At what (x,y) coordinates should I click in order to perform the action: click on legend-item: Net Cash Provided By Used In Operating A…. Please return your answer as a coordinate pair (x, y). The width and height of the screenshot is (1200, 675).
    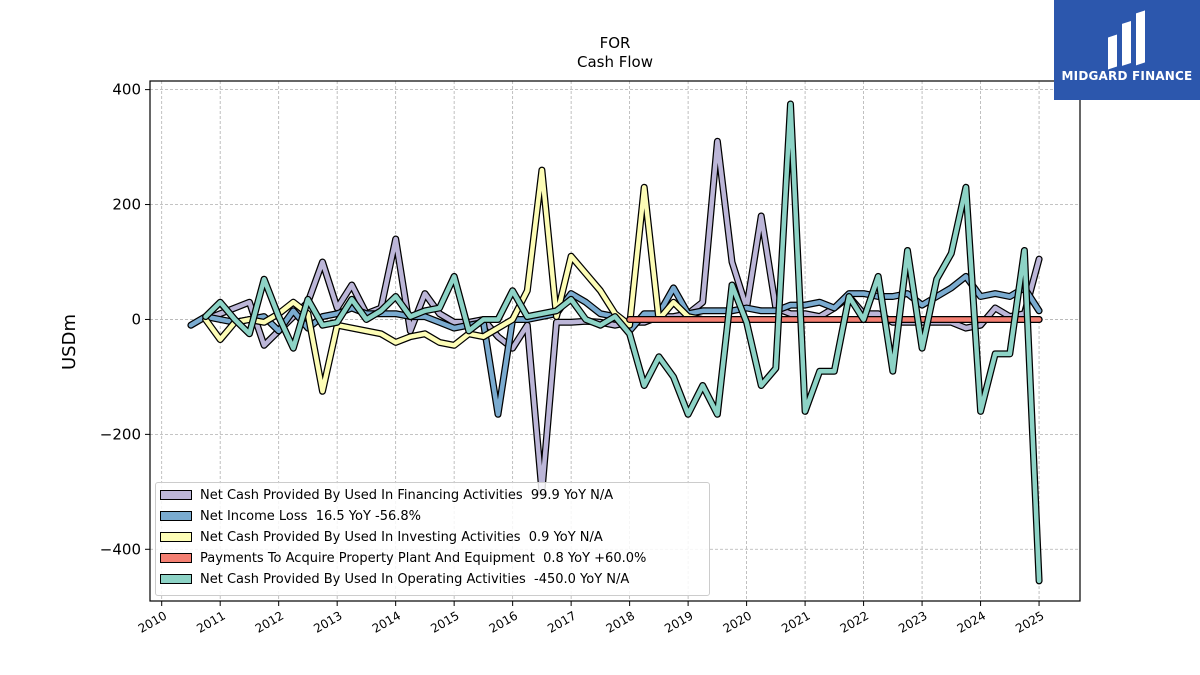
    Looking at the image, I should click on (392, 579).